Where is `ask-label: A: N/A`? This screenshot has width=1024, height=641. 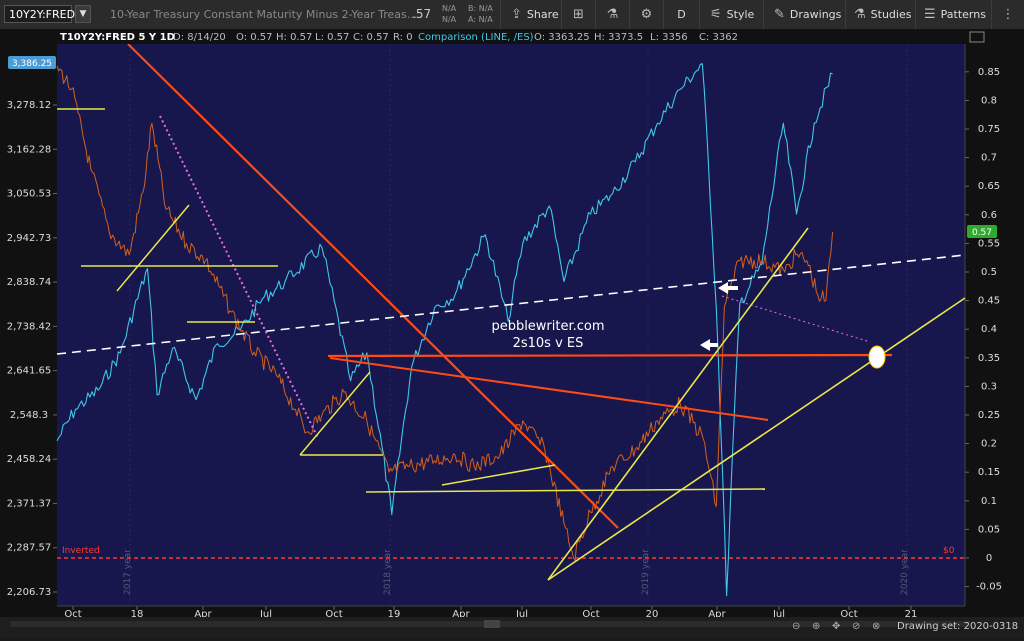 ask-label: A: N/A is located at coordinates (480, 19).